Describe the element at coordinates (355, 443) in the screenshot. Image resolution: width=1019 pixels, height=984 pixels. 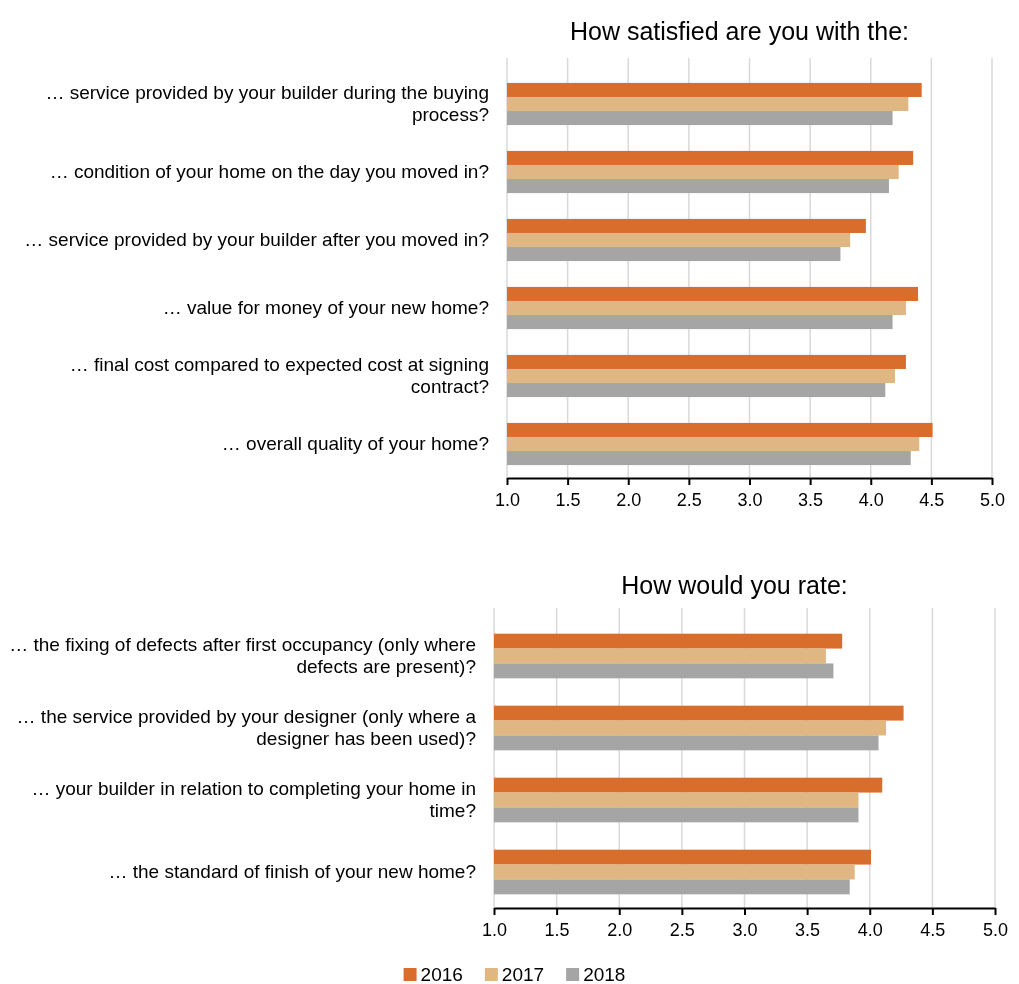
I see `y-tick-label: … overall quality of your home?` at that location.